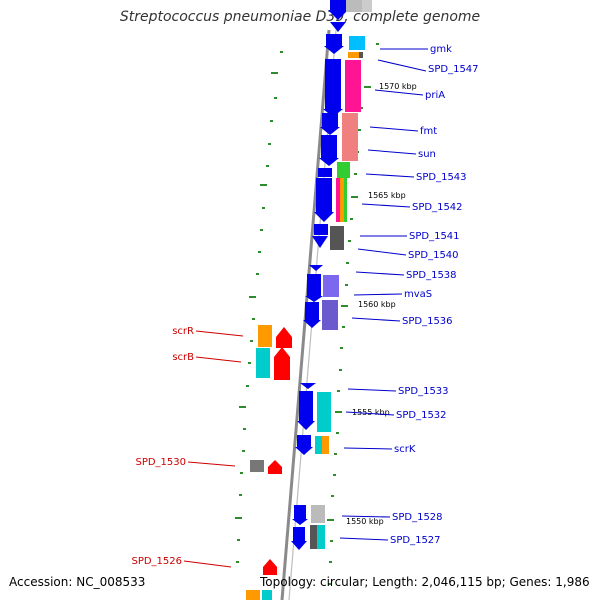 The width and height of the screenshot is (600, 600). I want to click on reverse-leaders, so click(213, 449).